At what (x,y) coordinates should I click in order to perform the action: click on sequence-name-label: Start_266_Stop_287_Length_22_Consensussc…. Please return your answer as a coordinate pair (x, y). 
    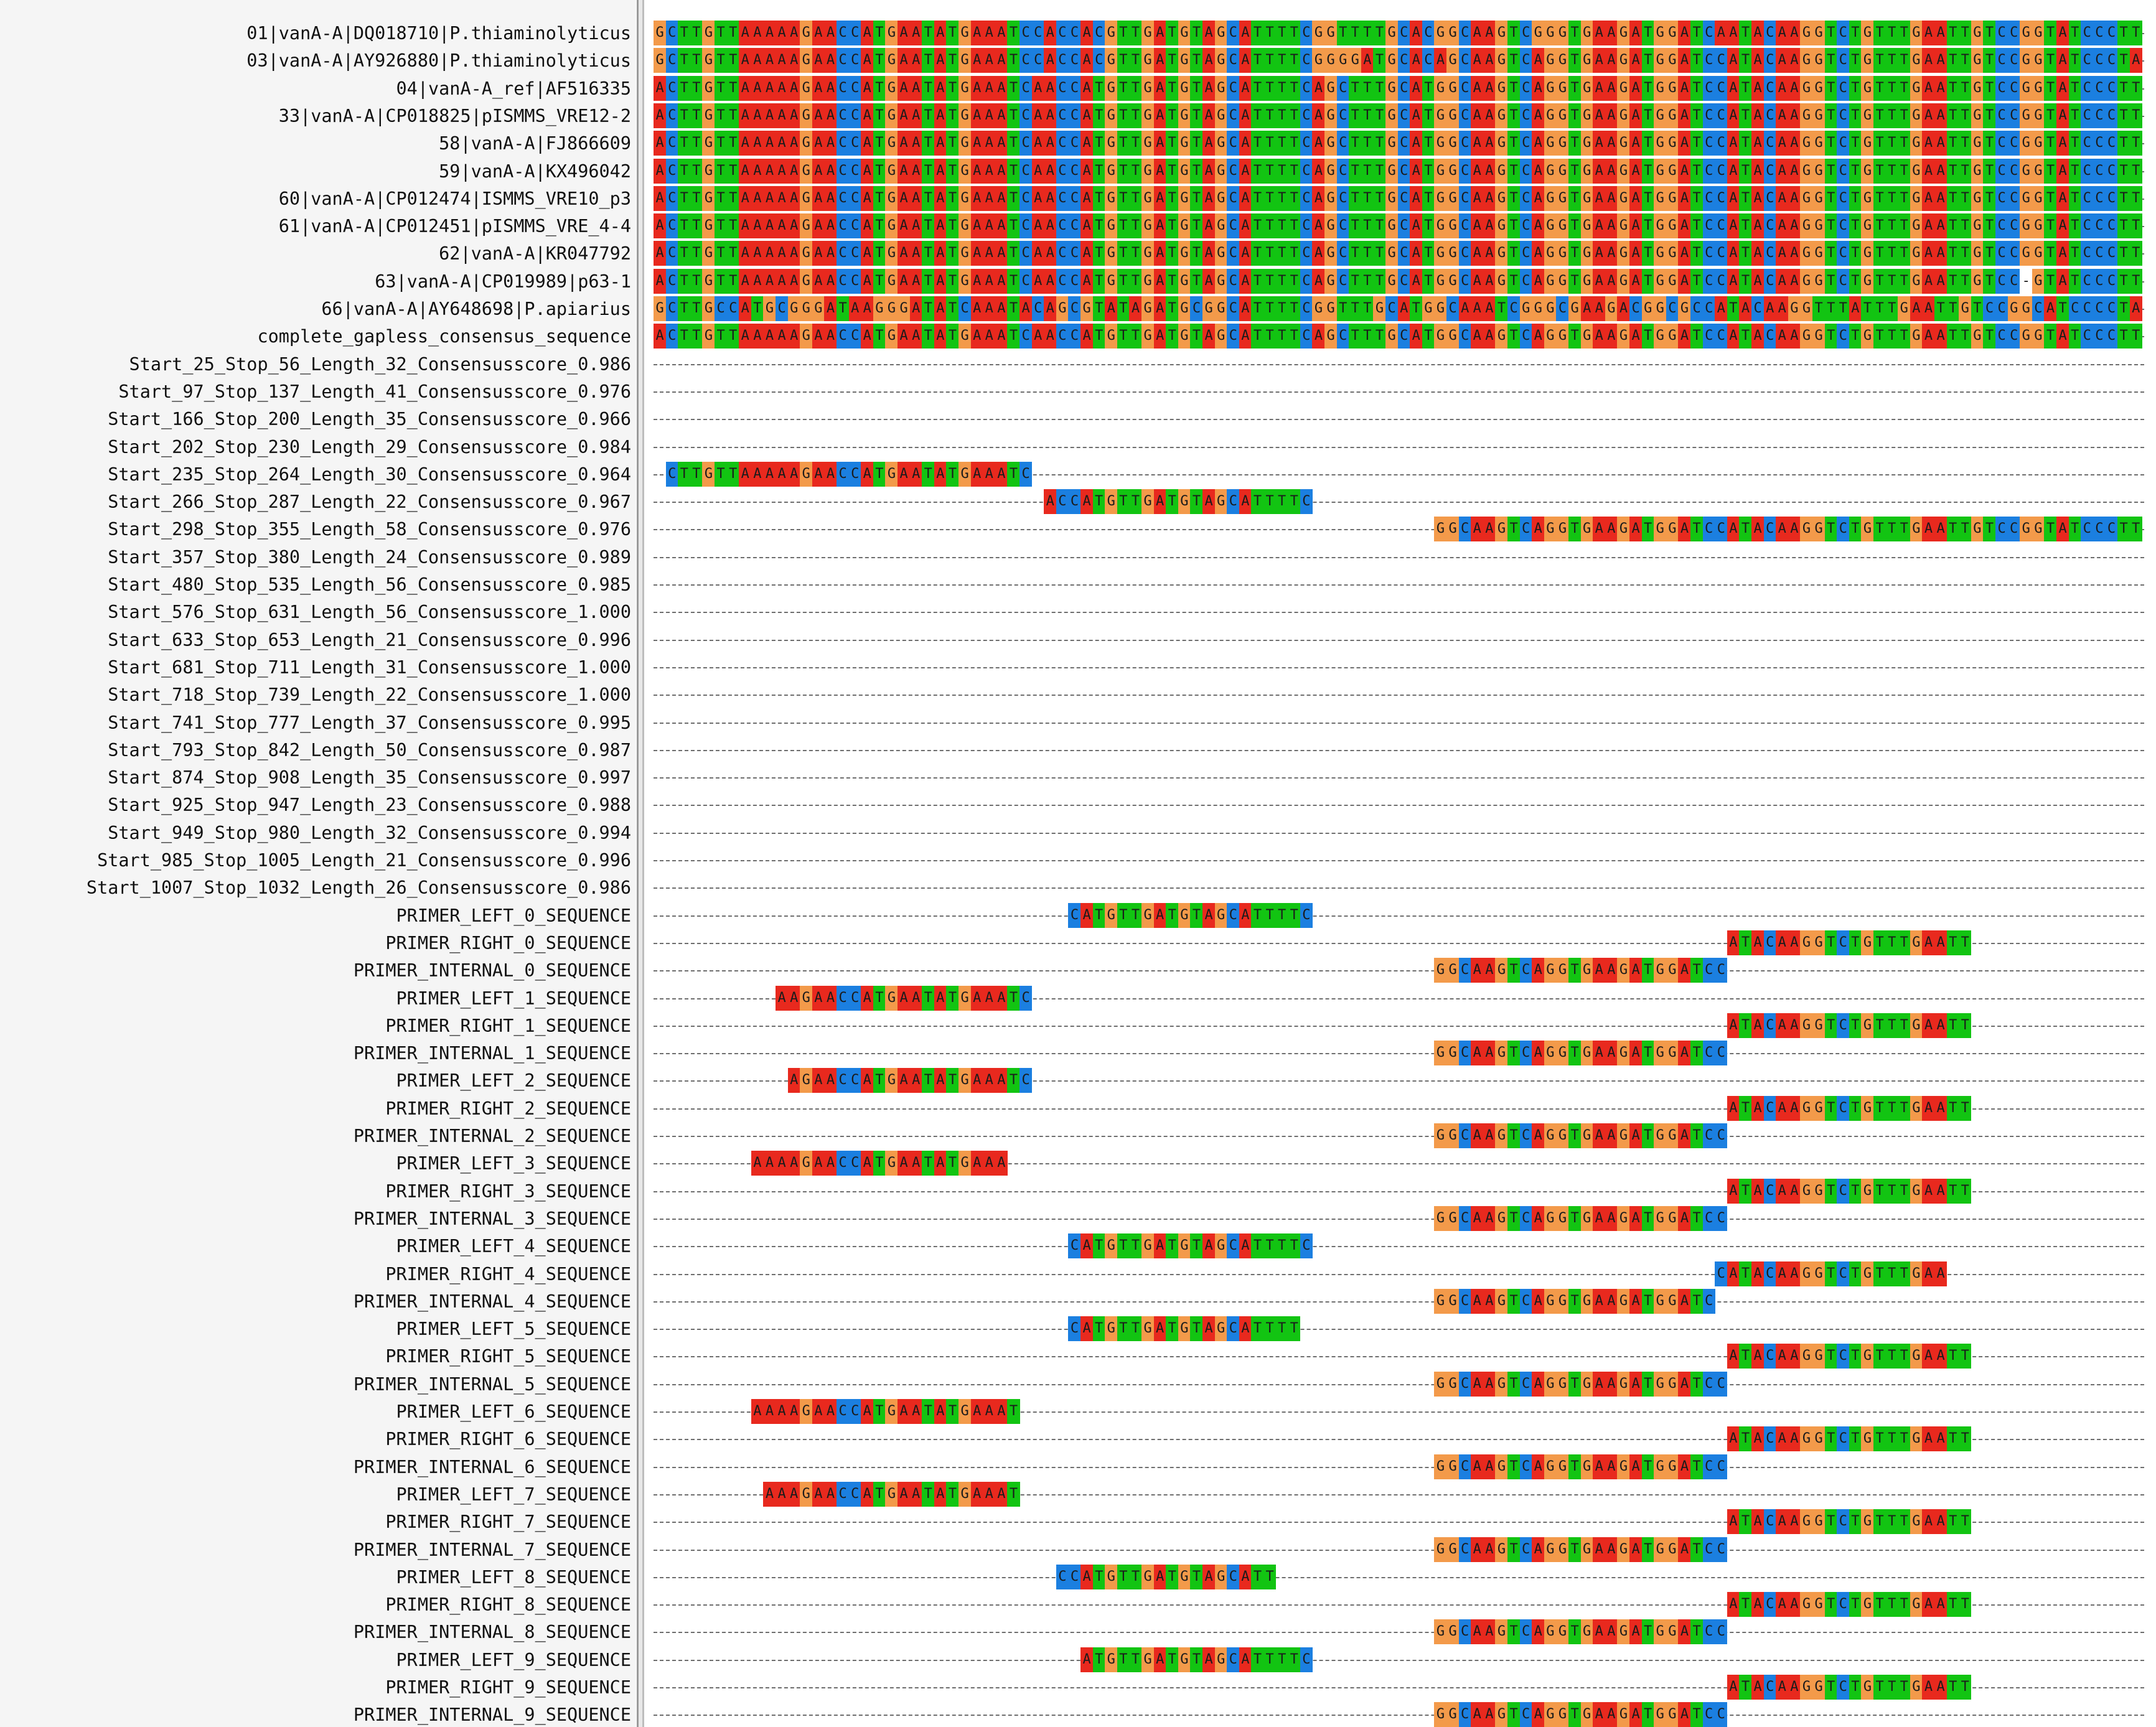
    Looking at the image, I should click on (370, 502).